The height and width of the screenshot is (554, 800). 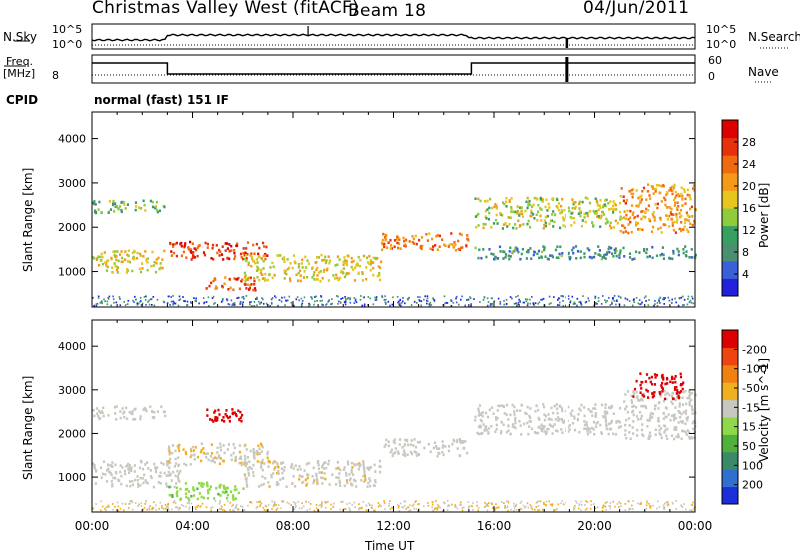 What do you see at coordinates (751, 407) in the screenshot?
I see `velocity-colorbar-tick-label: -15` at bounding box center [751, 407].